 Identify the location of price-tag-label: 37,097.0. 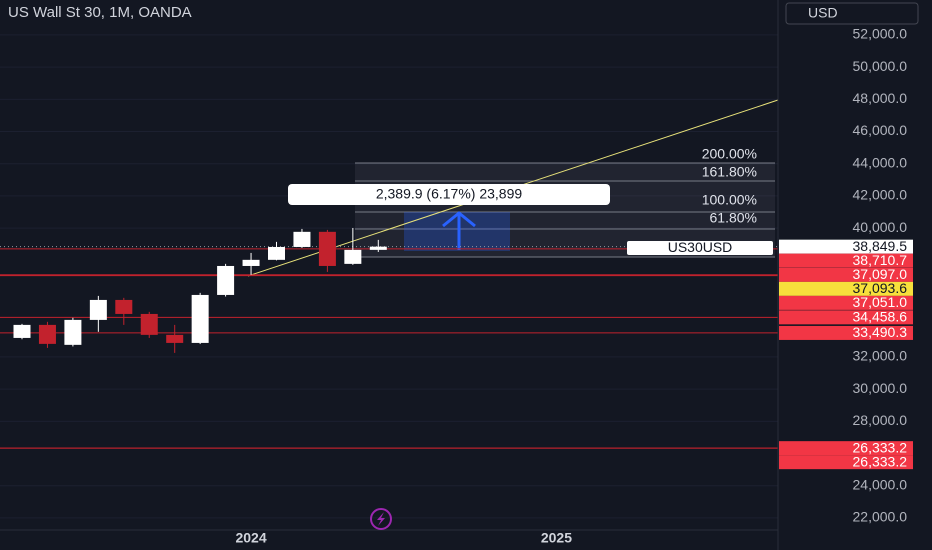
(880, 274).